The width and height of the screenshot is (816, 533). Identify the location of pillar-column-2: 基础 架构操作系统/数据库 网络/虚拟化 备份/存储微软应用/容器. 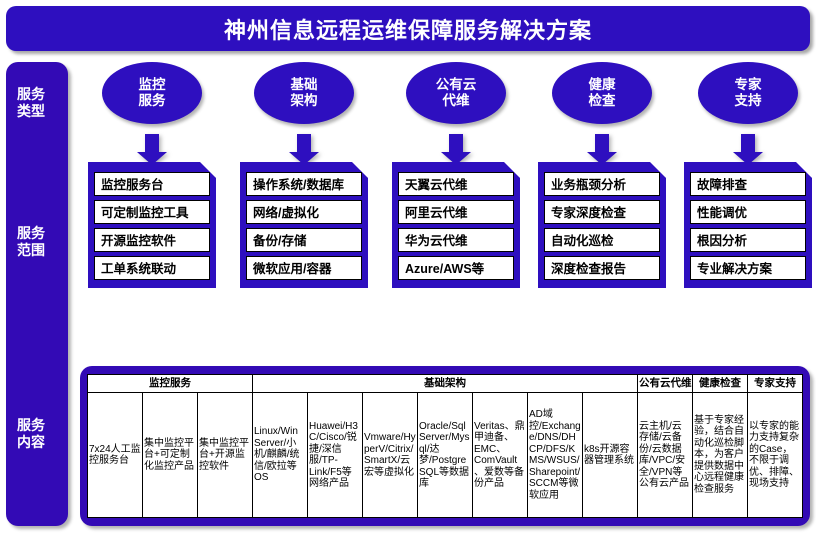
(304, 175).